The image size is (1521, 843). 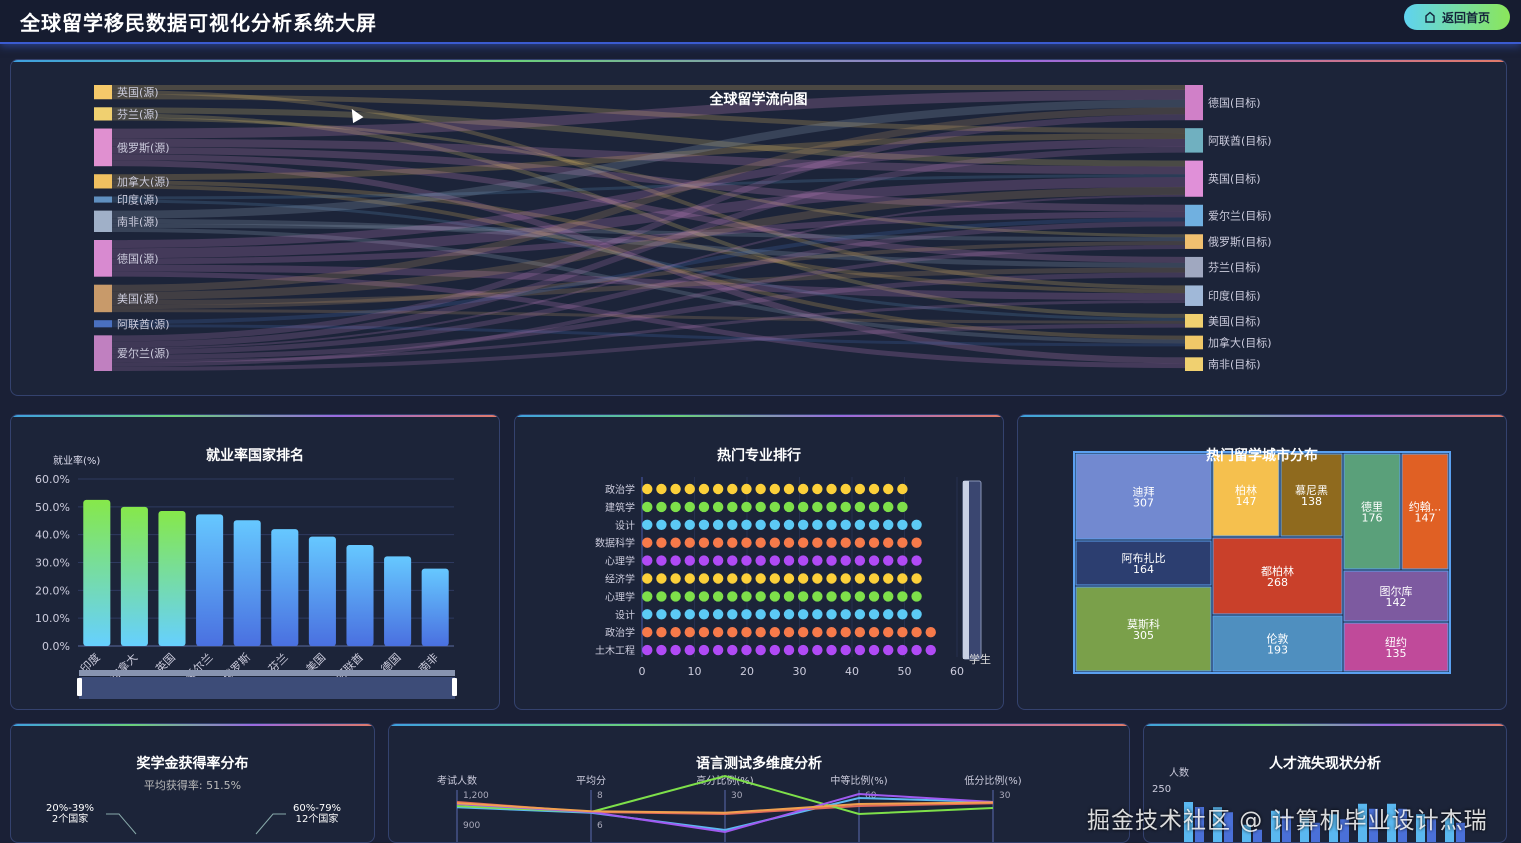 I want to click on employment-title: 就业率国家排名, so click(x=255, y=455).